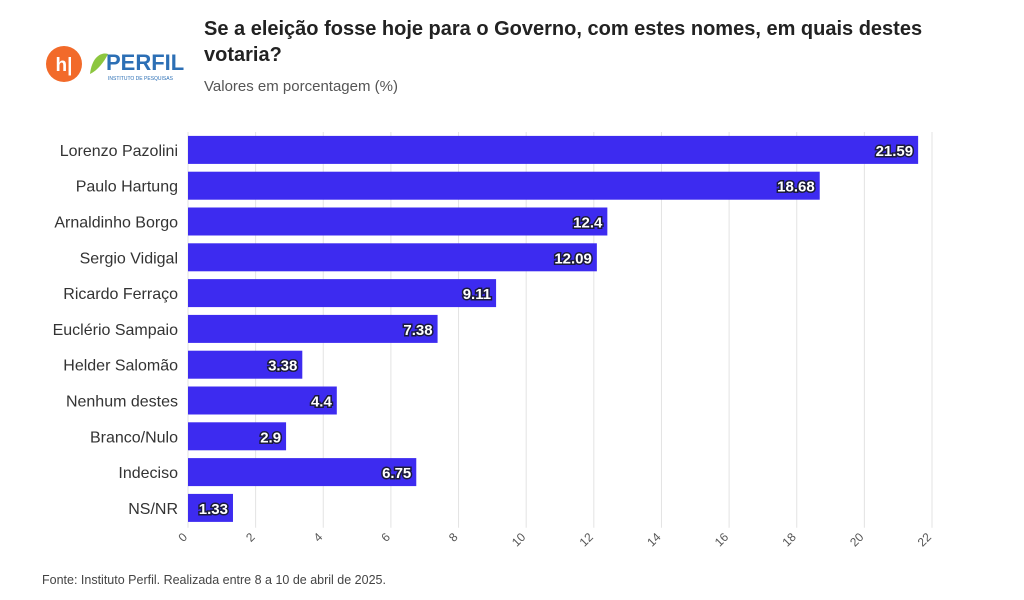 The image size is (1024, 600). Describe the element at coordinates (796, 187) in the screenshot. I see `value-label: 18.68` at that location.